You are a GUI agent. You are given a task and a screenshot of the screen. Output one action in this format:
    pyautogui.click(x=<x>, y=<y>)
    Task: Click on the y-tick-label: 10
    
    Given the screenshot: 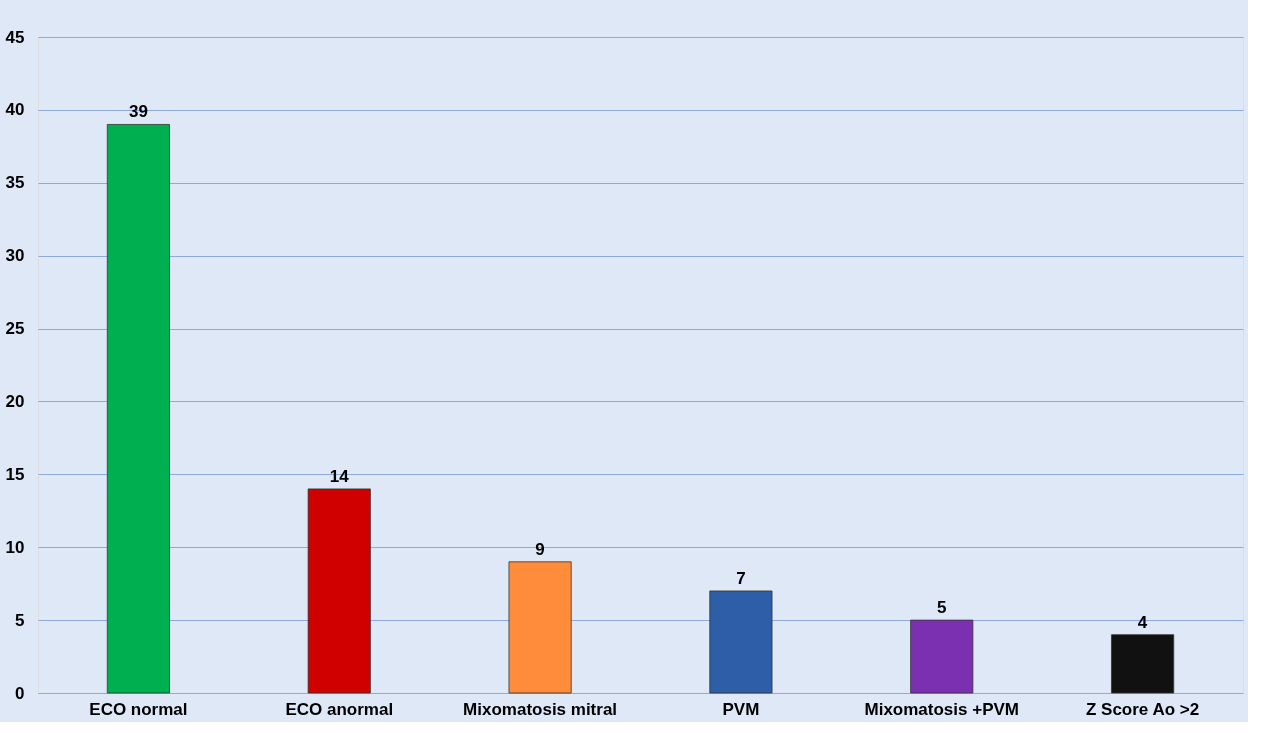 What is the action you would take?
    pyautogui.click(x=15, y=547)
    